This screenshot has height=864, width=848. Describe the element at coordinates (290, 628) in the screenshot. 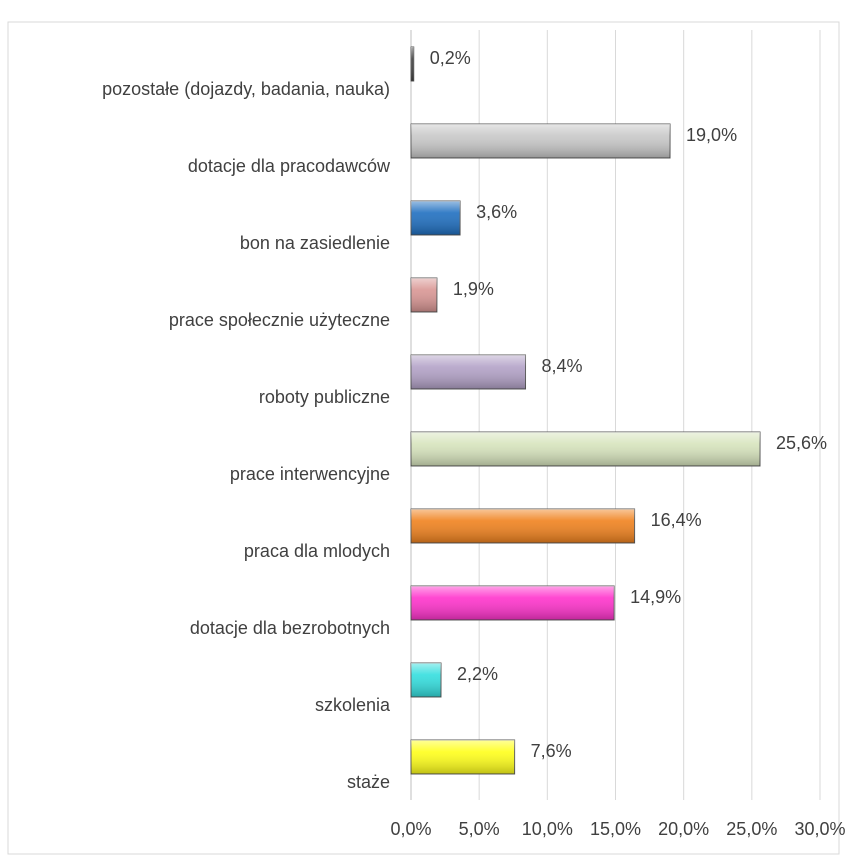

I see `y-tick-label: dotacje dla bezrobotnych` at that location.